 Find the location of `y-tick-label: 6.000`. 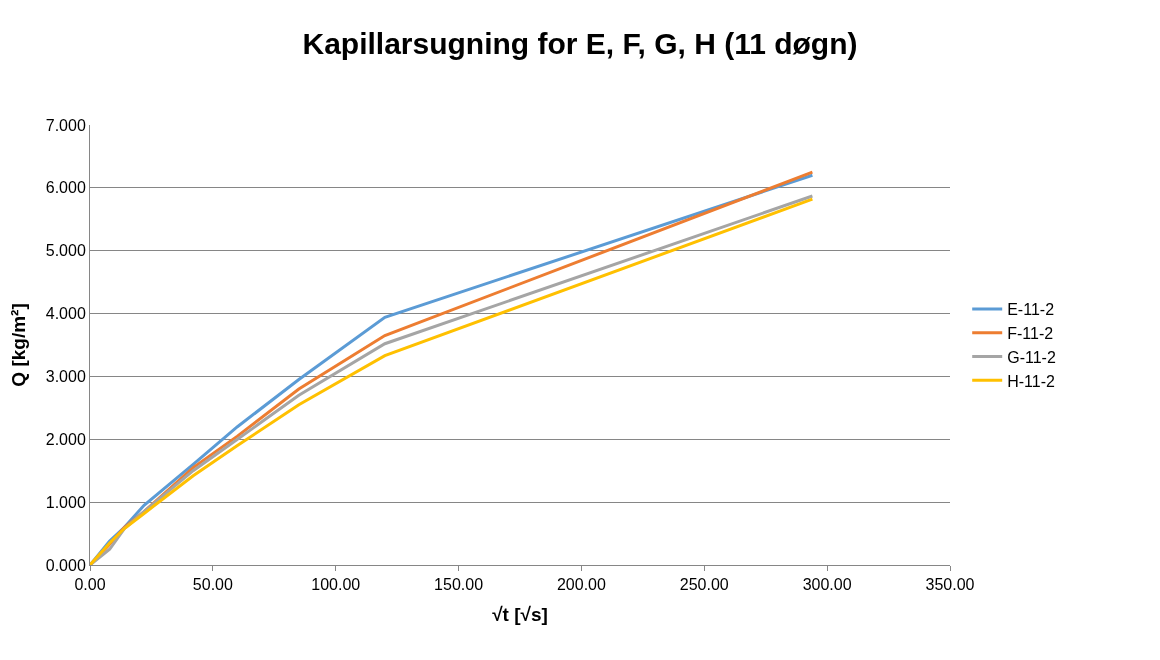

y-tick-label: 6.000 is located at coordinates (65, 188).